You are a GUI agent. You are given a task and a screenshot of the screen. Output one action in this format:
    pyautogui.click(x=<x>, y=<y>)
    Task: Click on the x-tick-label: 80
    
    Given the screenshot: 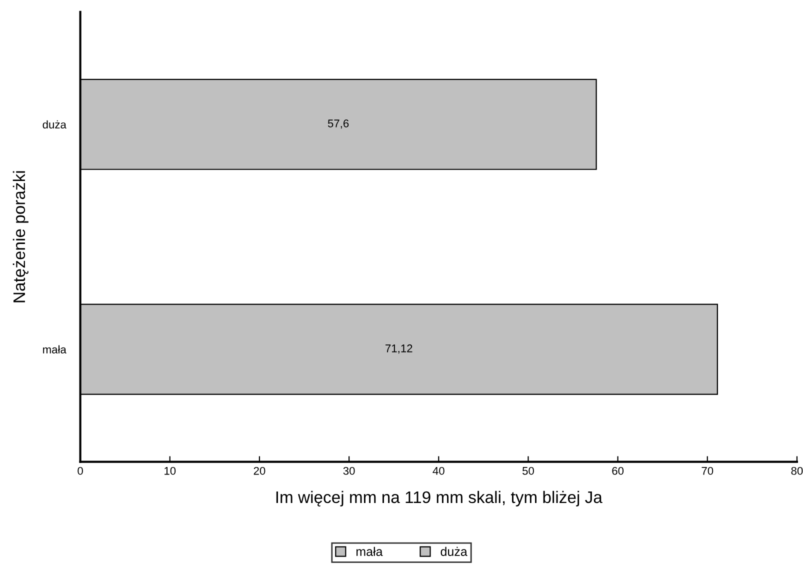 What is the action you would take?
    pyautogui.click(x=797, y=470)
    